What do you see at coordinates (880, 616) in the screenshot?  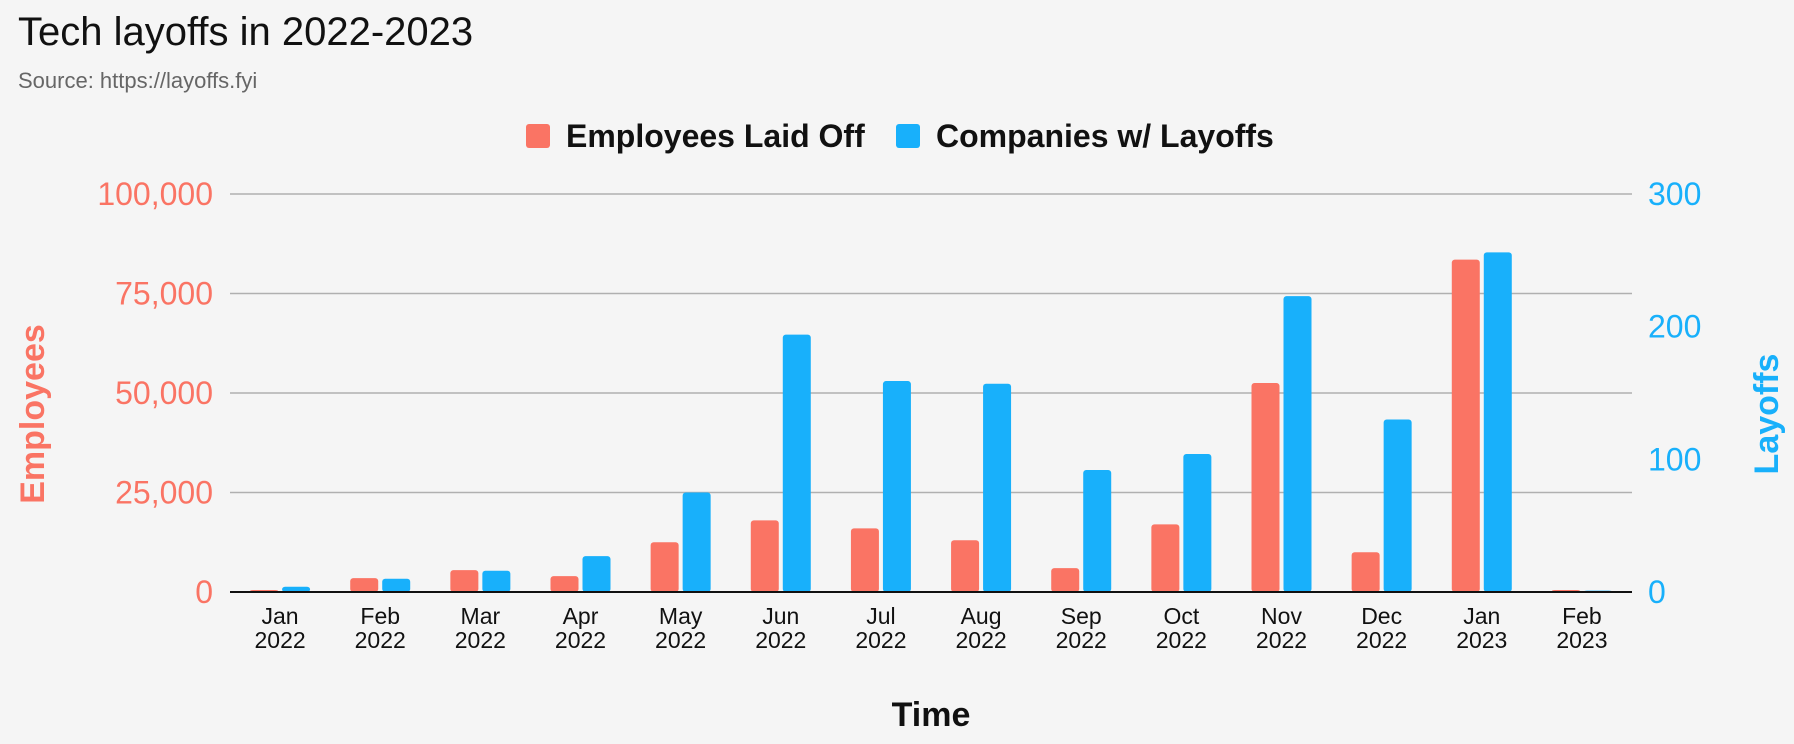 I see `x-tick-month: Jul` at bounding box center [880, 616].